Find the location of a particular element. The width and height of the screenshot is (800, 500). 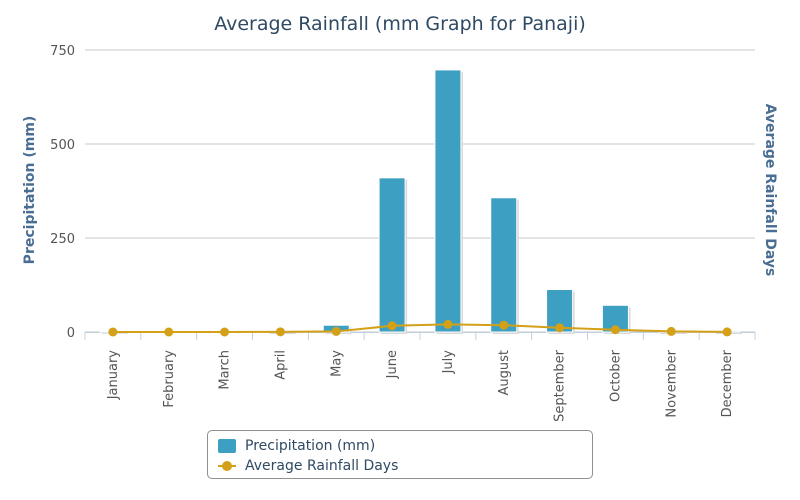

y-tick-label: 750 is located at coordinates (62, 51).